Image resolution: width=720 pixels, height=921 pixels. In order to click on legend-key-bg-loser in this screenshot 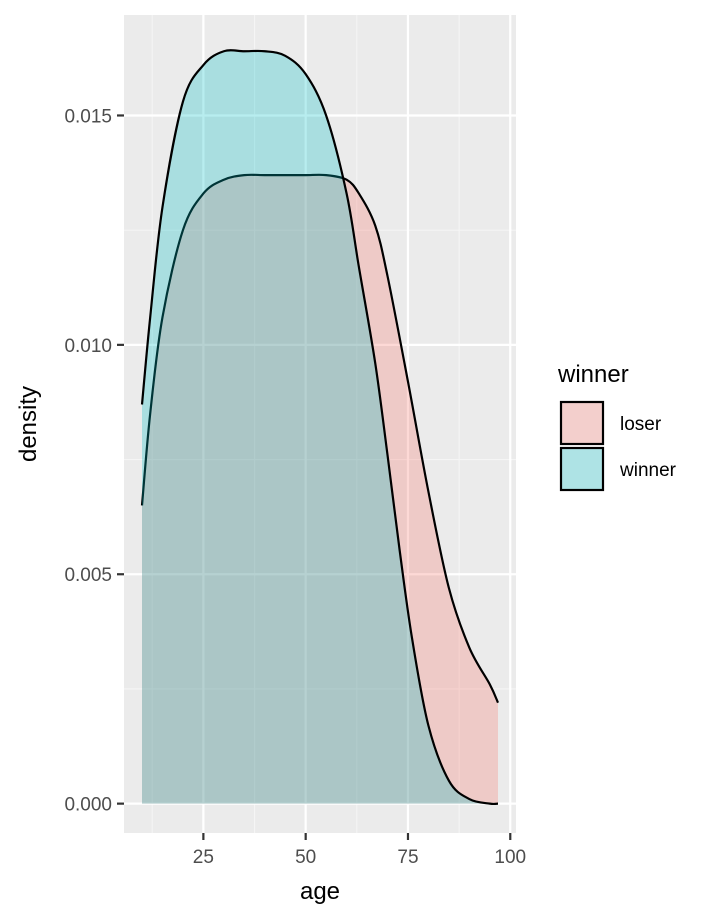, I will do `click(582, 423)`.